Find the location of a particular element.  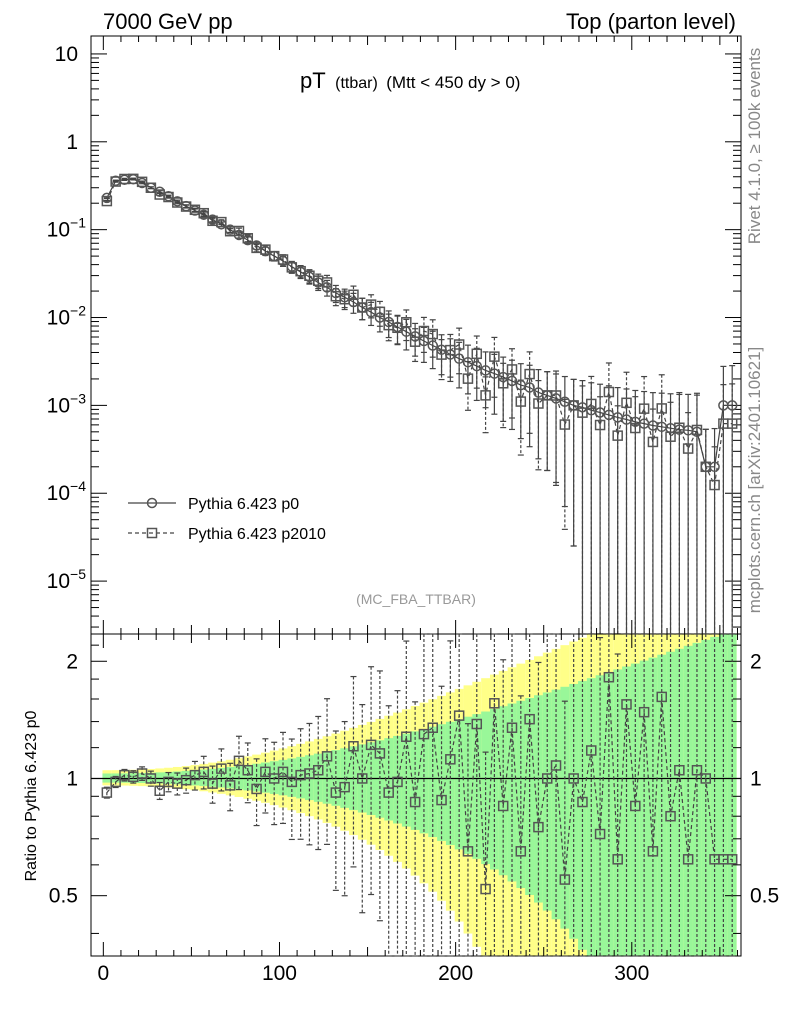

main-y-tick-labels: 10 1 10⁻¹ 10⁻² 10⁻³ 10⁻⁴ 10⁻⁵ is located at coordinates (67, 318).